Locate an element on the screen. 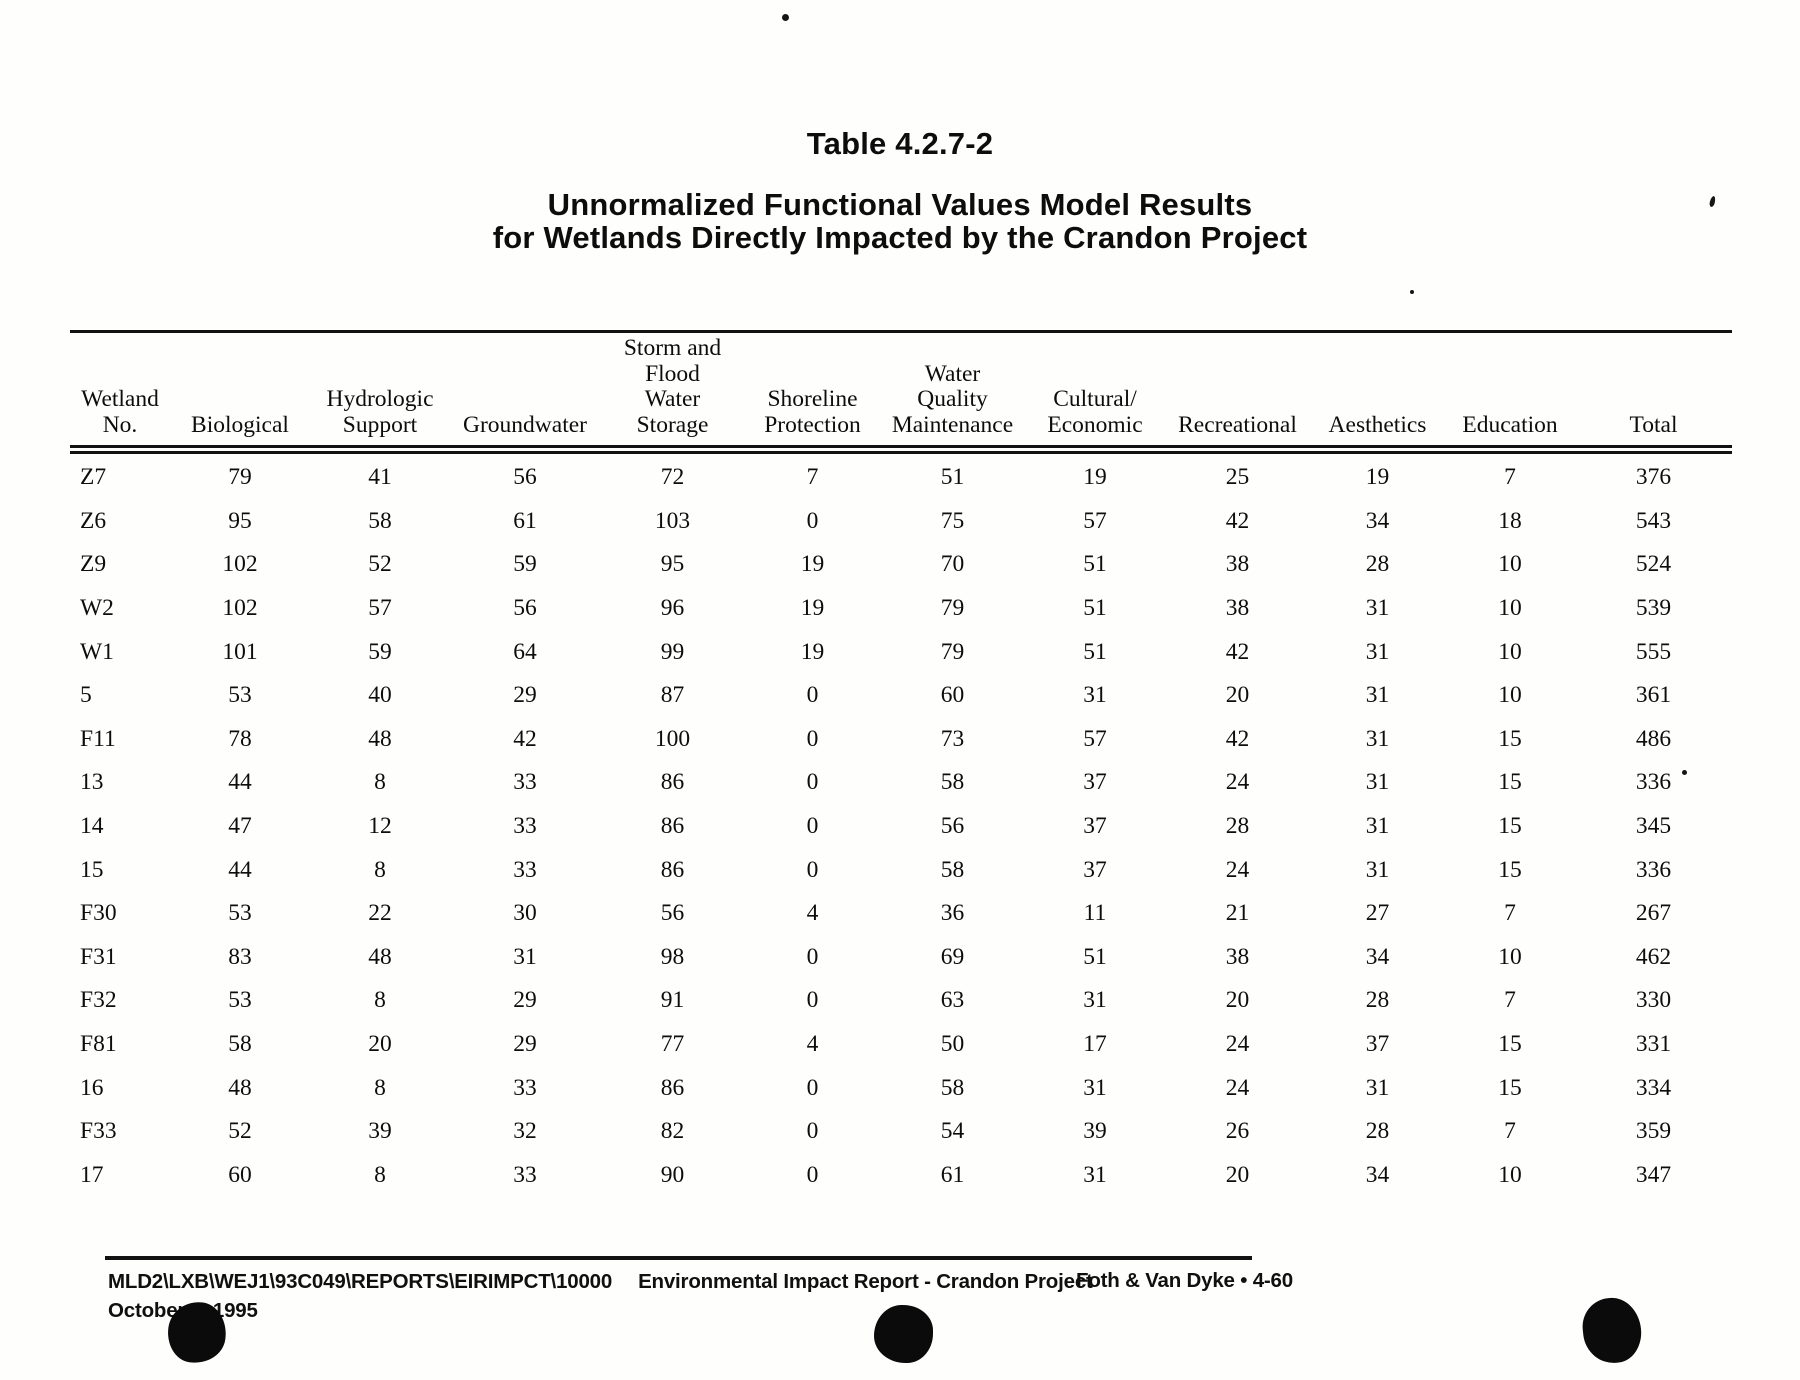 This screenshot has width=1800, height=1380. column-header-line: Protection is located at coordinates (812, 424).